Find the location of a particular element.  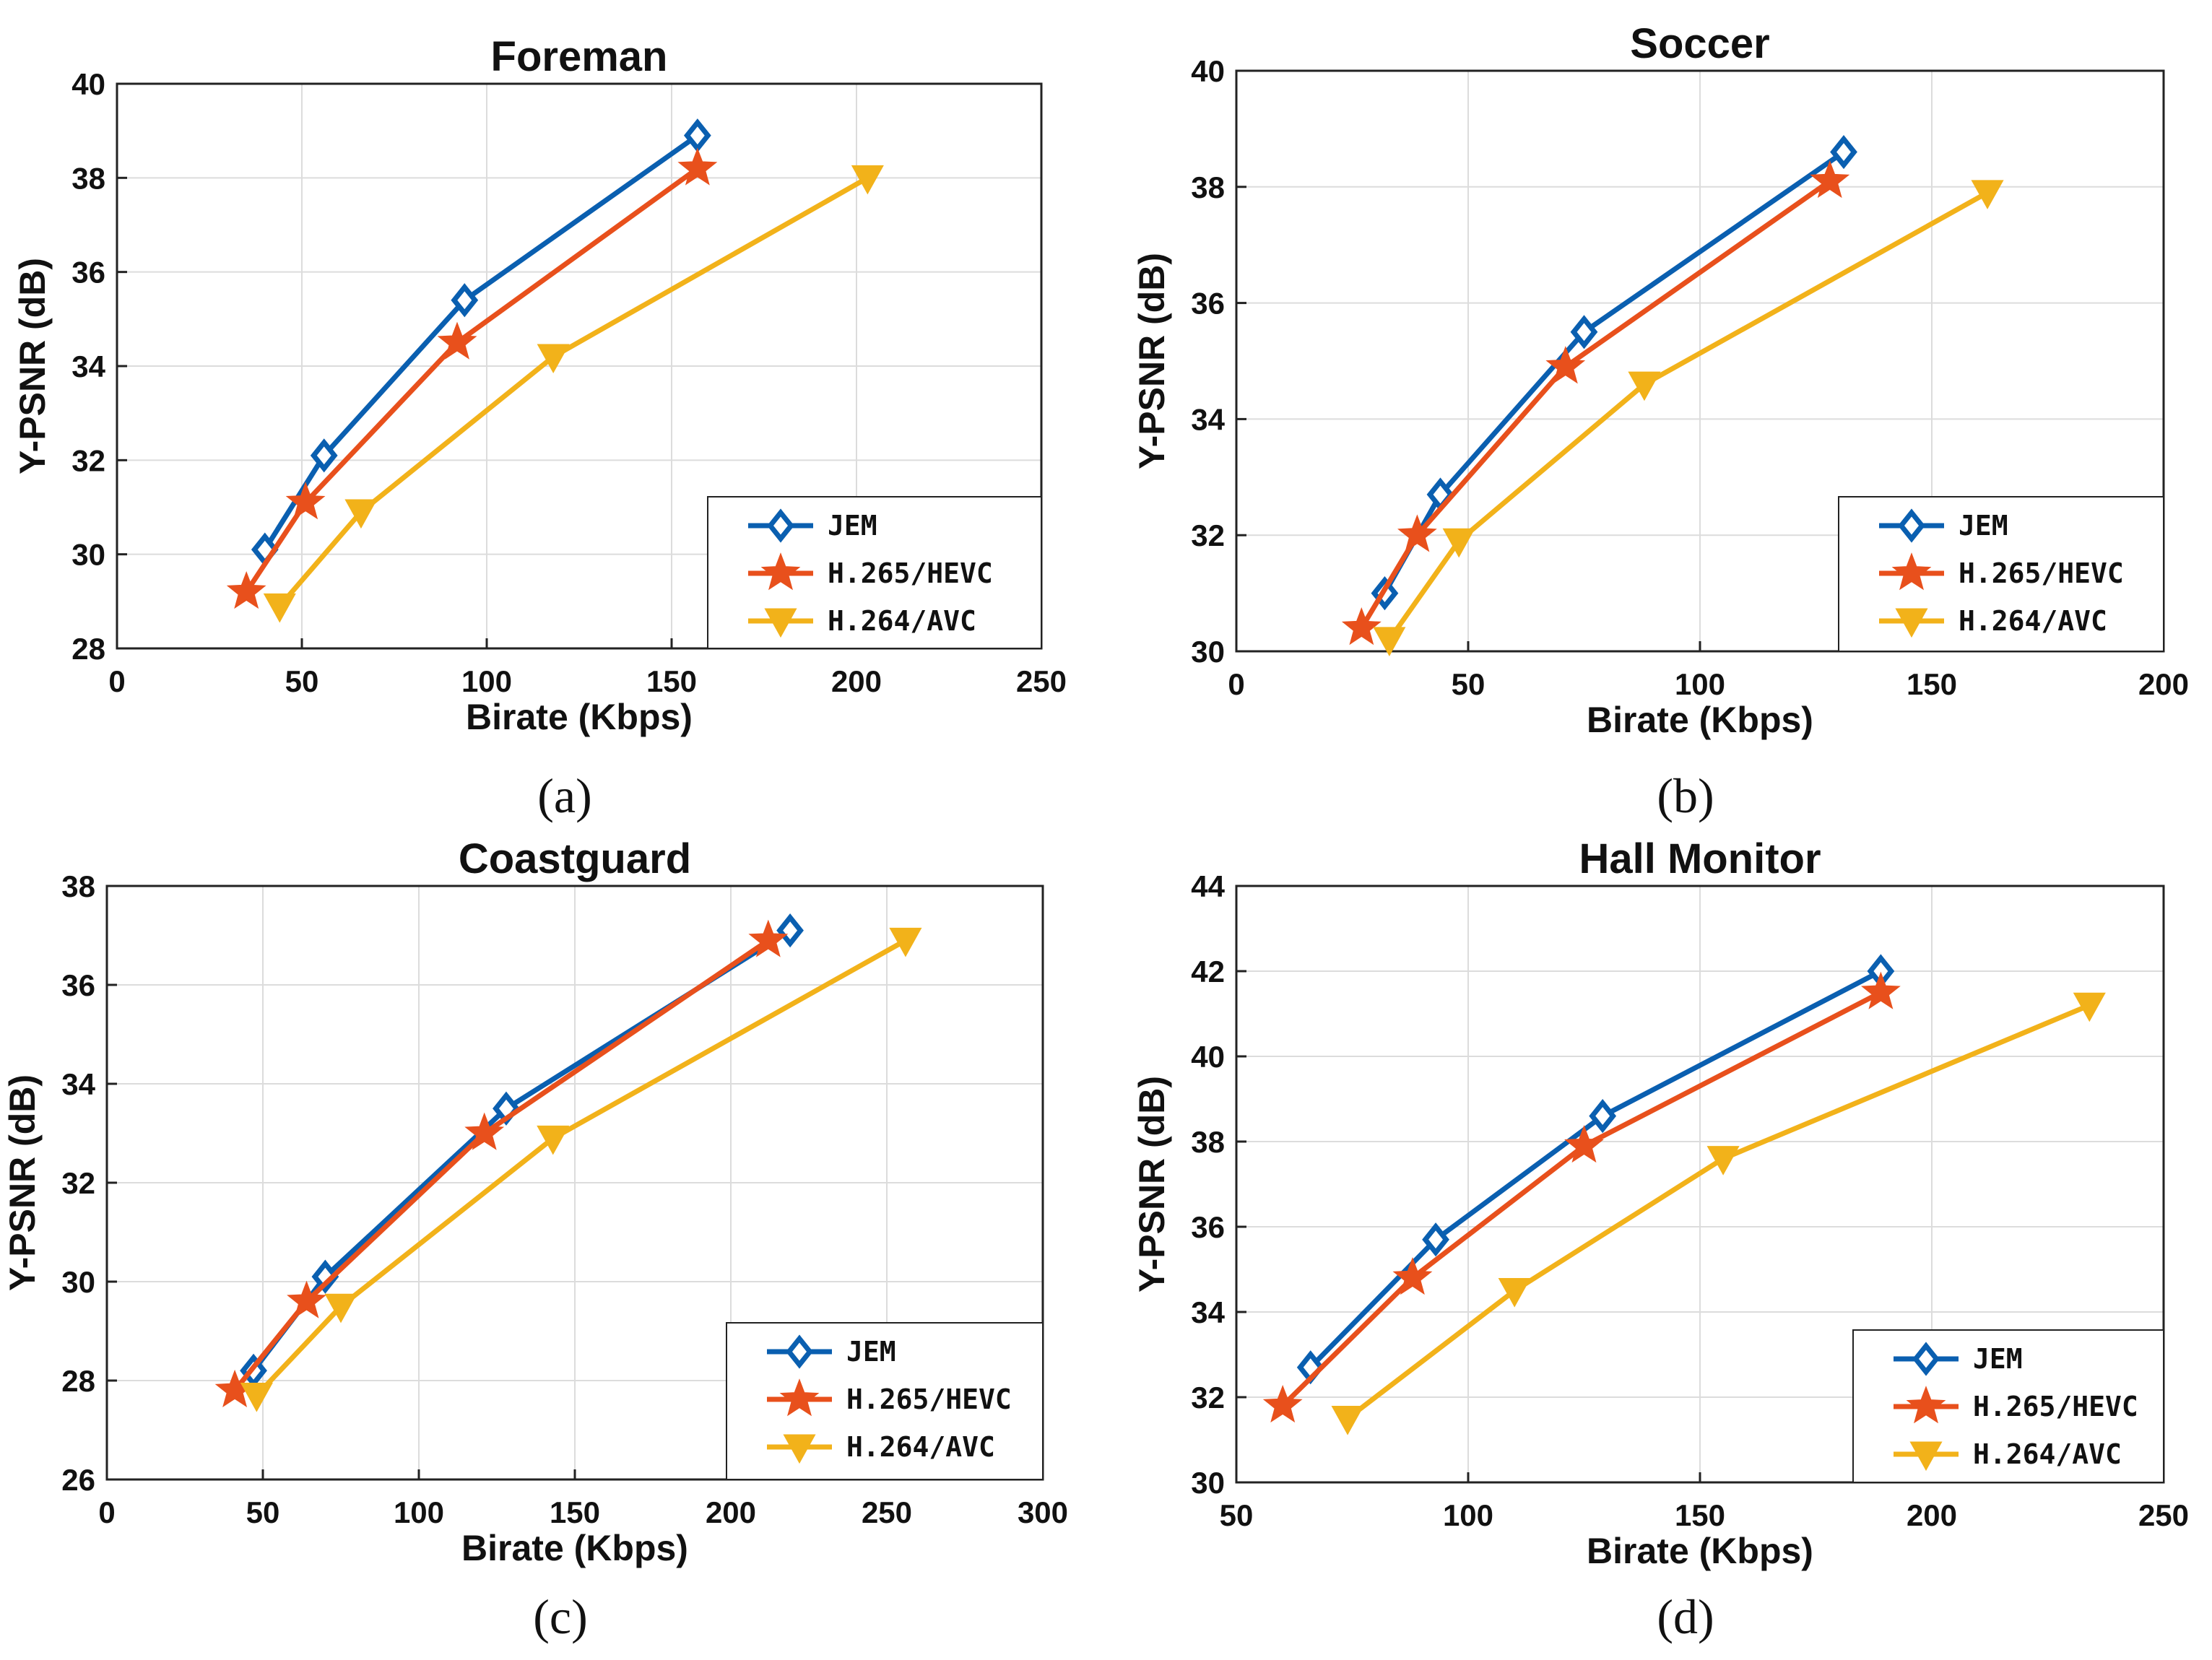

y-tick-label: 42 is located at coordinates (1208, 971).